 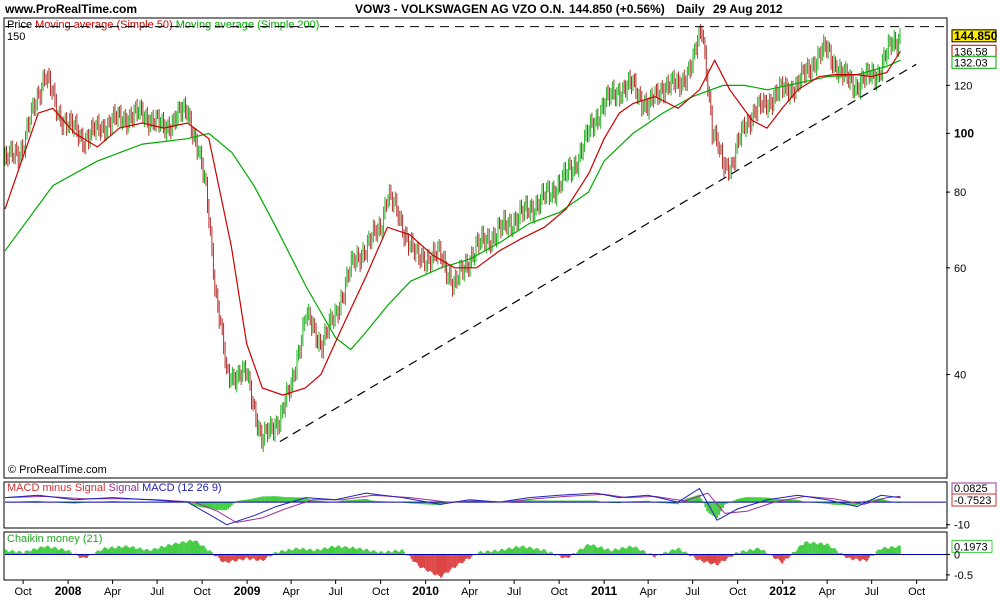 I want to click on last-price-box-label: 144.850, so click(x=976, y=36).